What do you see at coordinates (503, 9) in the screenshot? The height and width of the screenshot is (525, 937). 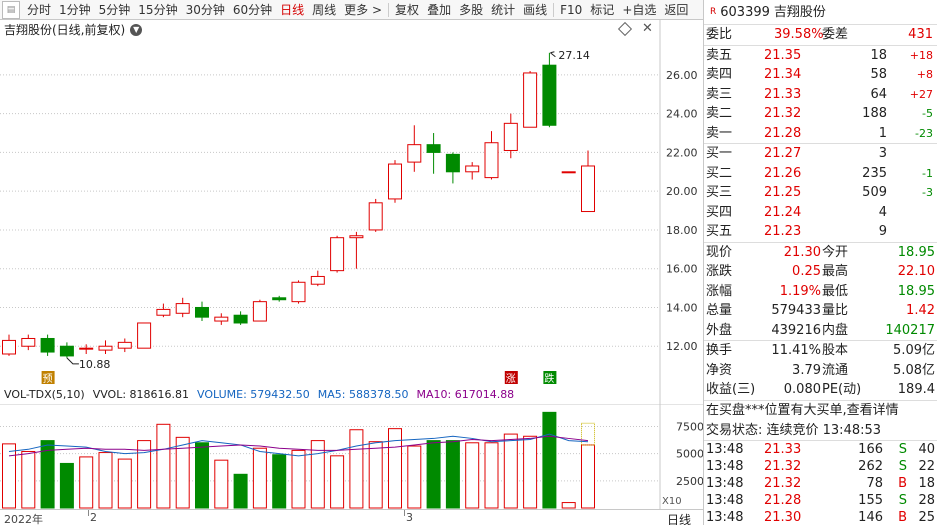 I see `toolbar-button: 统计` at bounding box center [503, 9].